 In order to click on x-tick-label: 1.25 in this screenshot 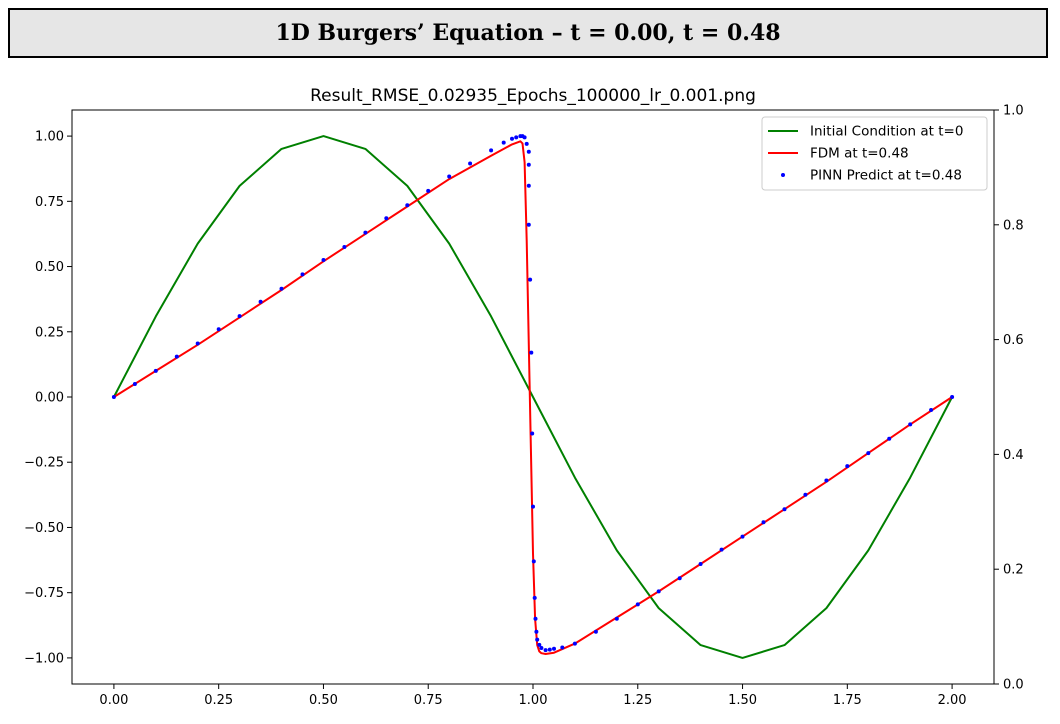, I will do `click(637, 700)`.